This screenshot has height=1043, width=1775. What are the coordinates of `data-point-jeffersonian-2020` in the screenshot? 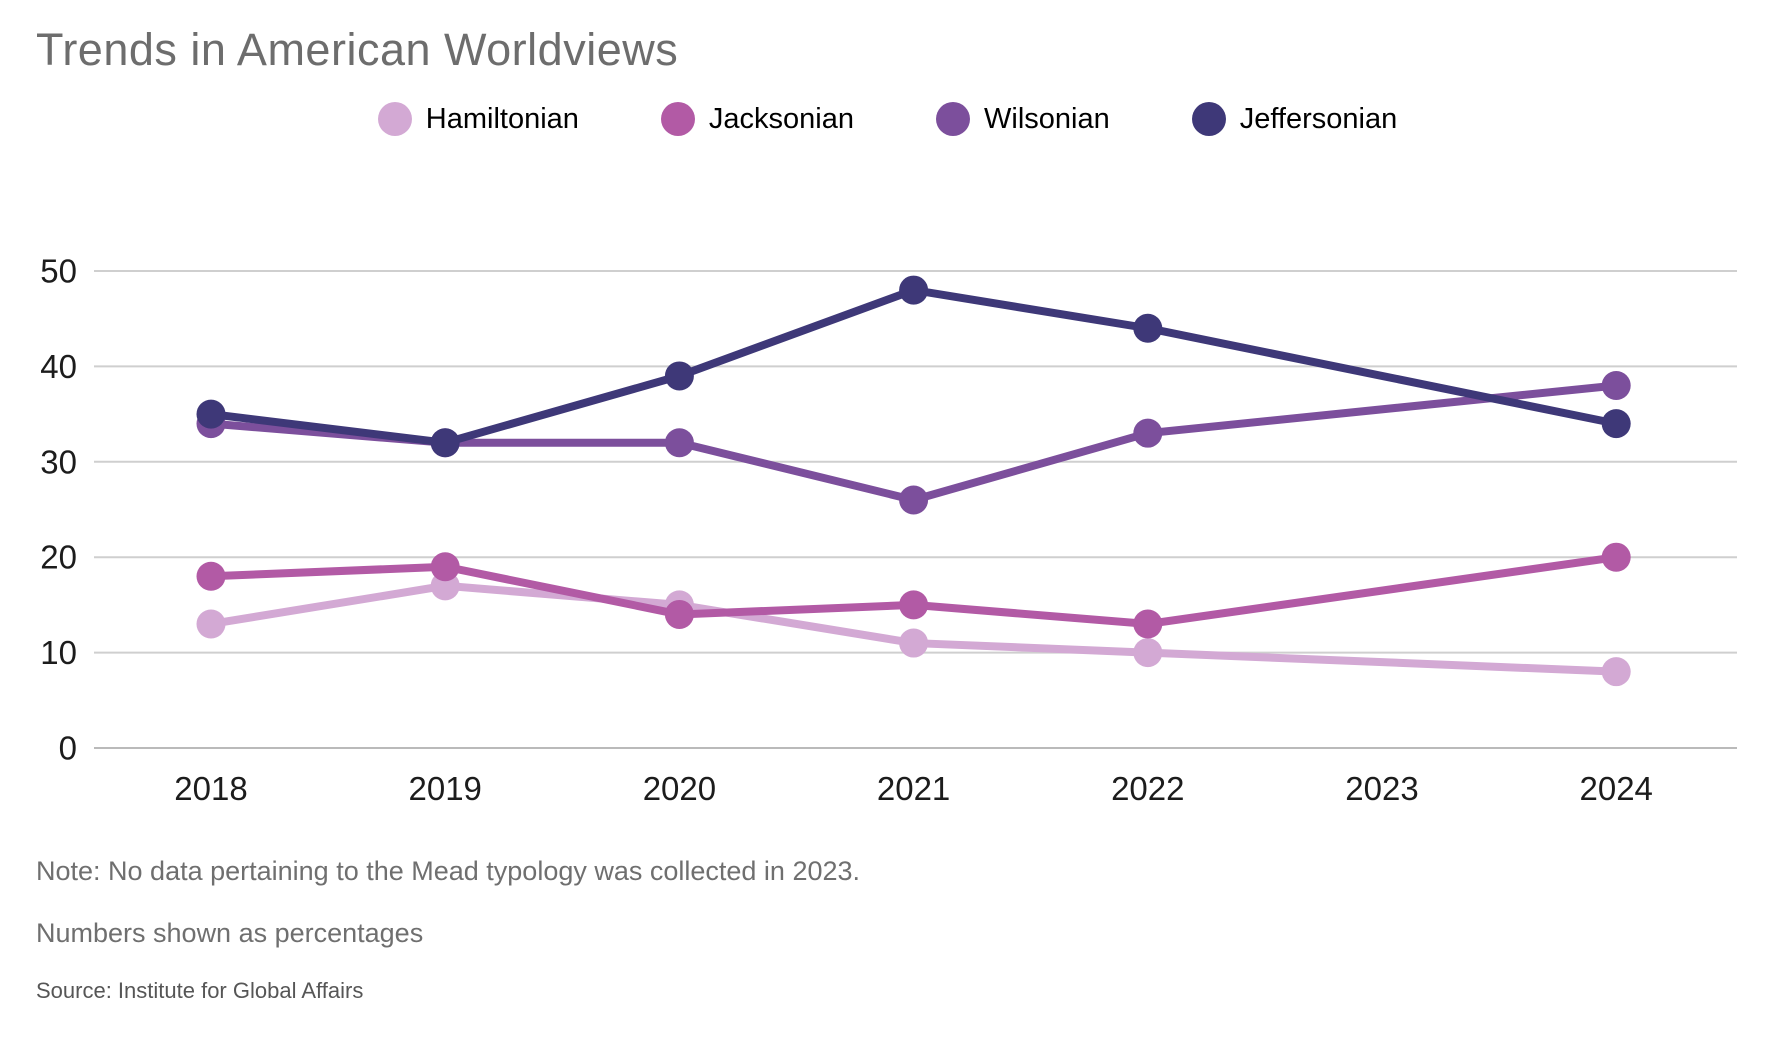 It's located at (679, 376).